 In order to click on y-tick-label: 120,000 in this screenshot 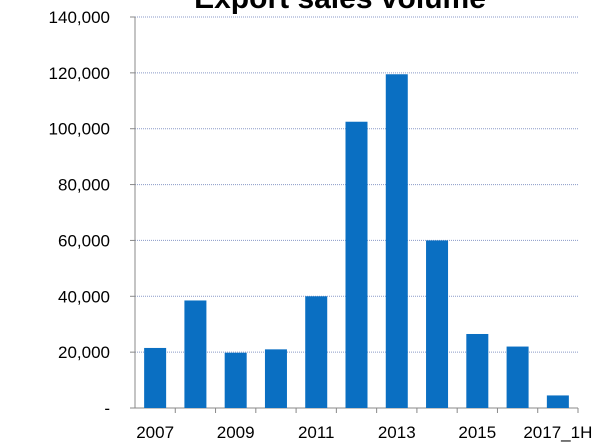, I will do `click(79, 73)`.